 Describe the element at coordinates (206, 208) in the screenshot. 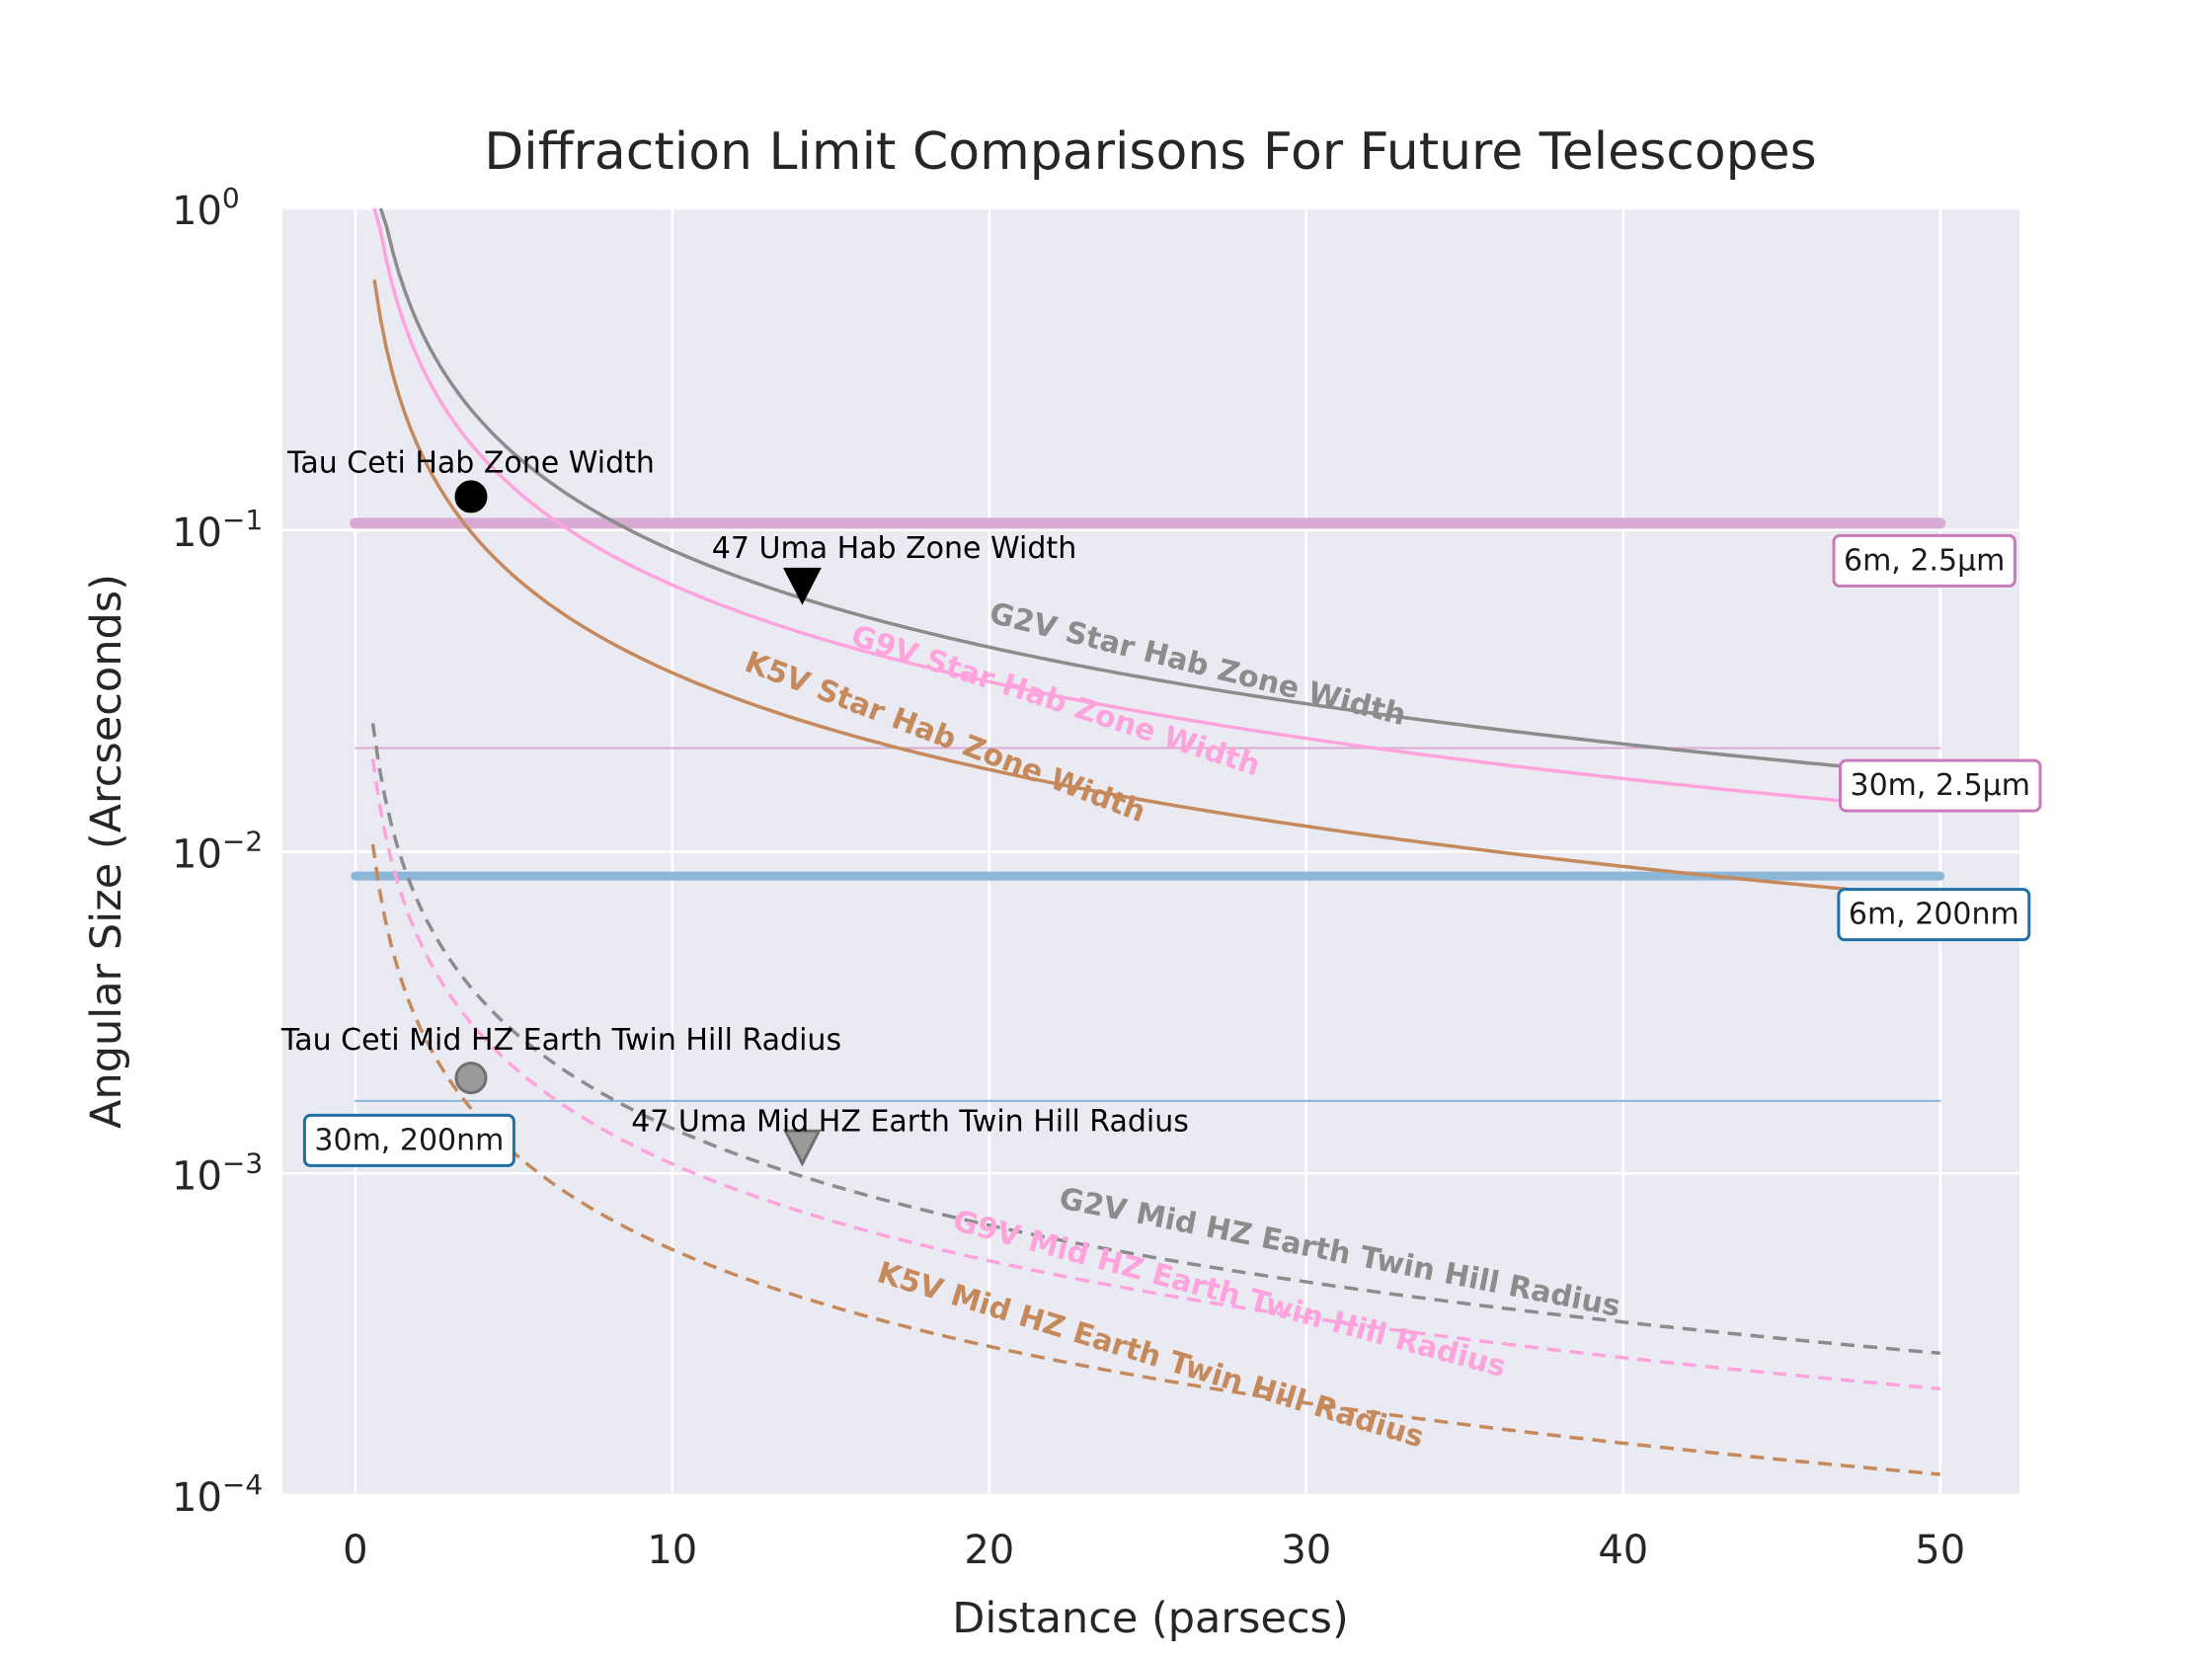

I see `y-tick-label: 10⁰` at that location.